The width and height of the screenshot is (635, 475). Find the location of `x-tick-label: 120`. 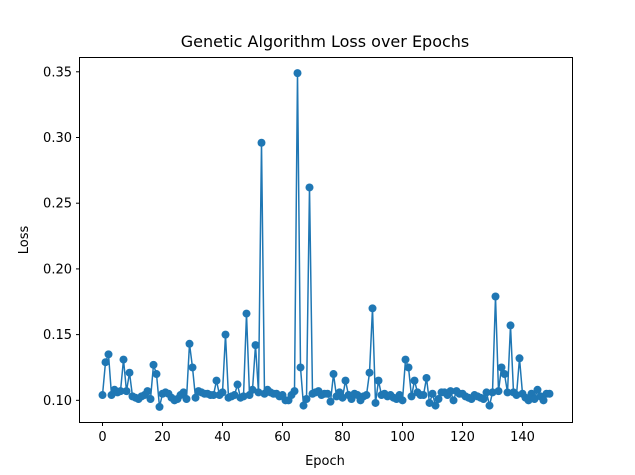

x-tick-label: 120 is located at coordinates (462, 437).